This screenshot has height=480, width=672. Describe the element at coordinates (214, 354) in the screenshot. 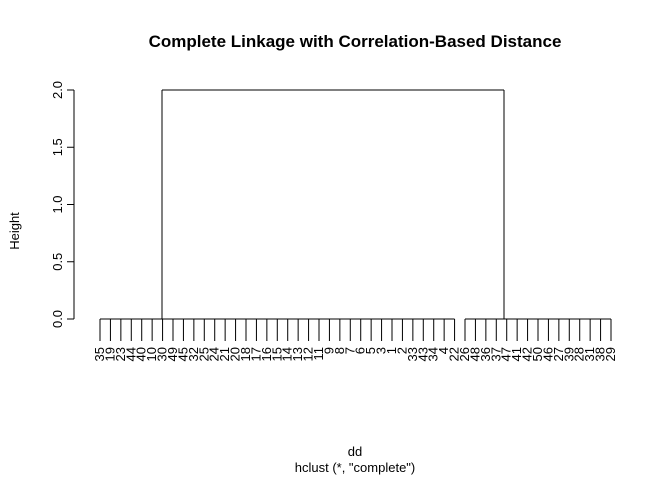

I see `leaf-label: 24` at that location.